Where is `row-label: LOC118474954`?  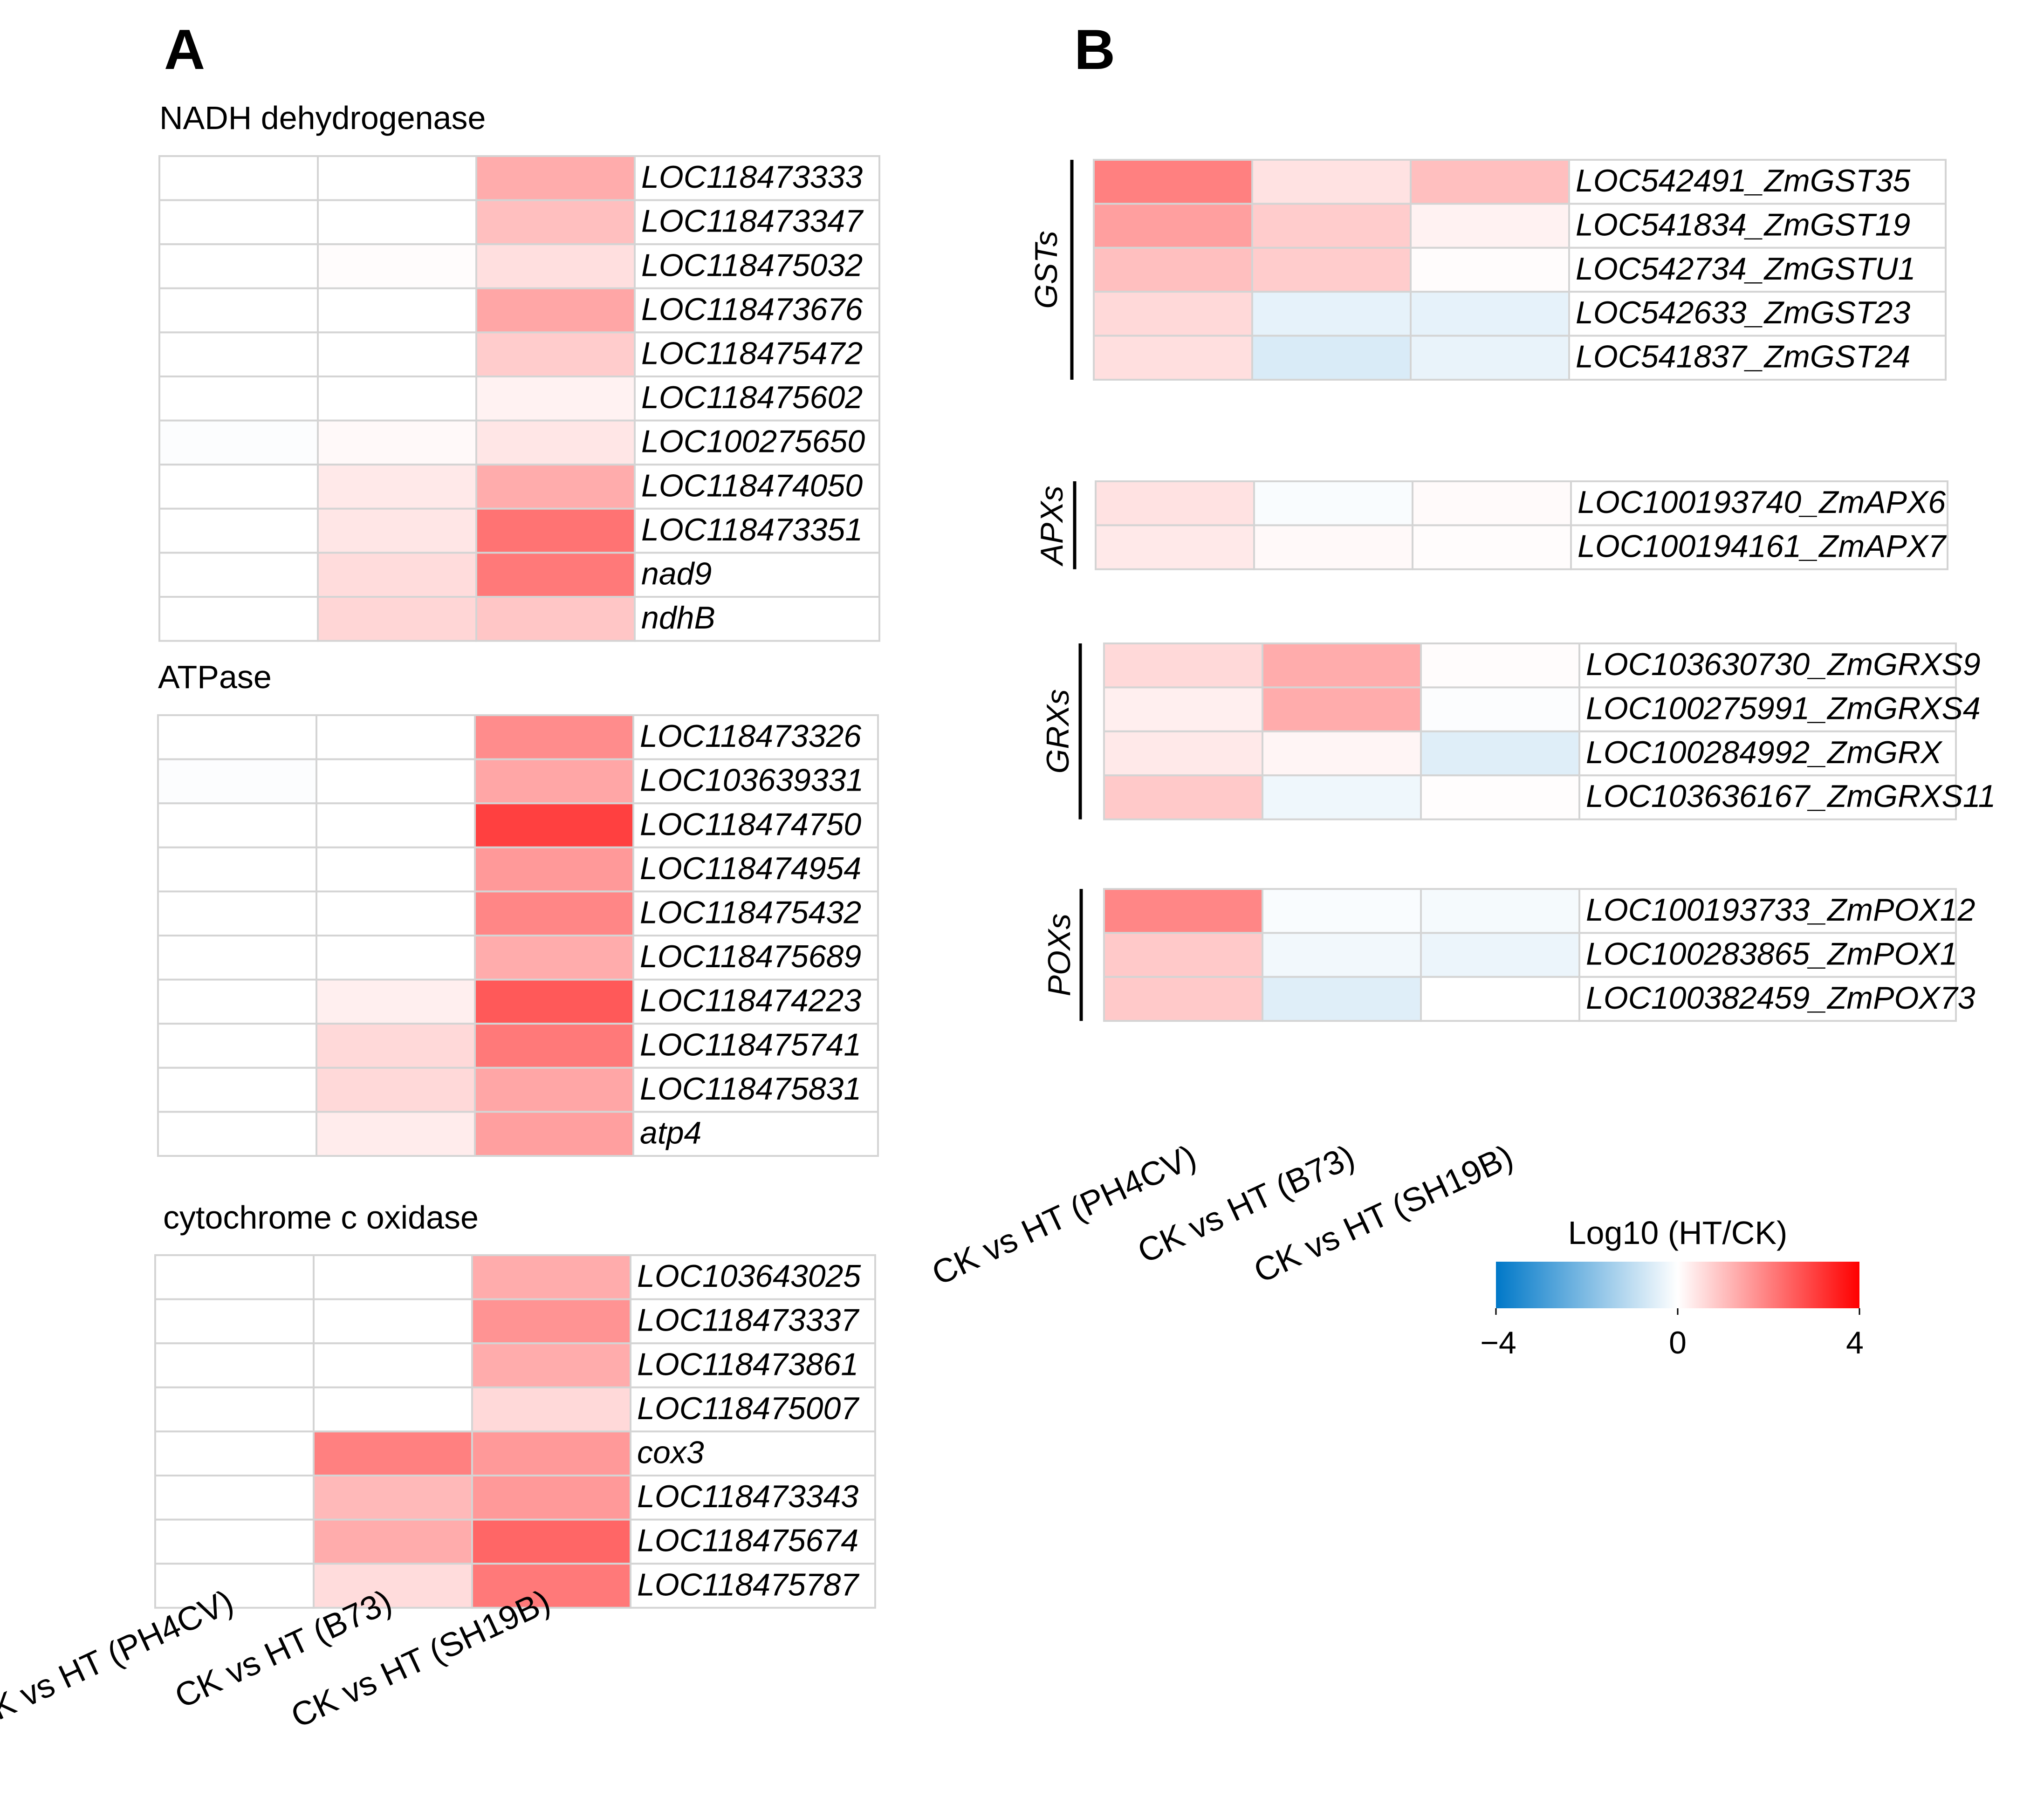 row-label: LOC118474954 is located at coordinates (750, 868).